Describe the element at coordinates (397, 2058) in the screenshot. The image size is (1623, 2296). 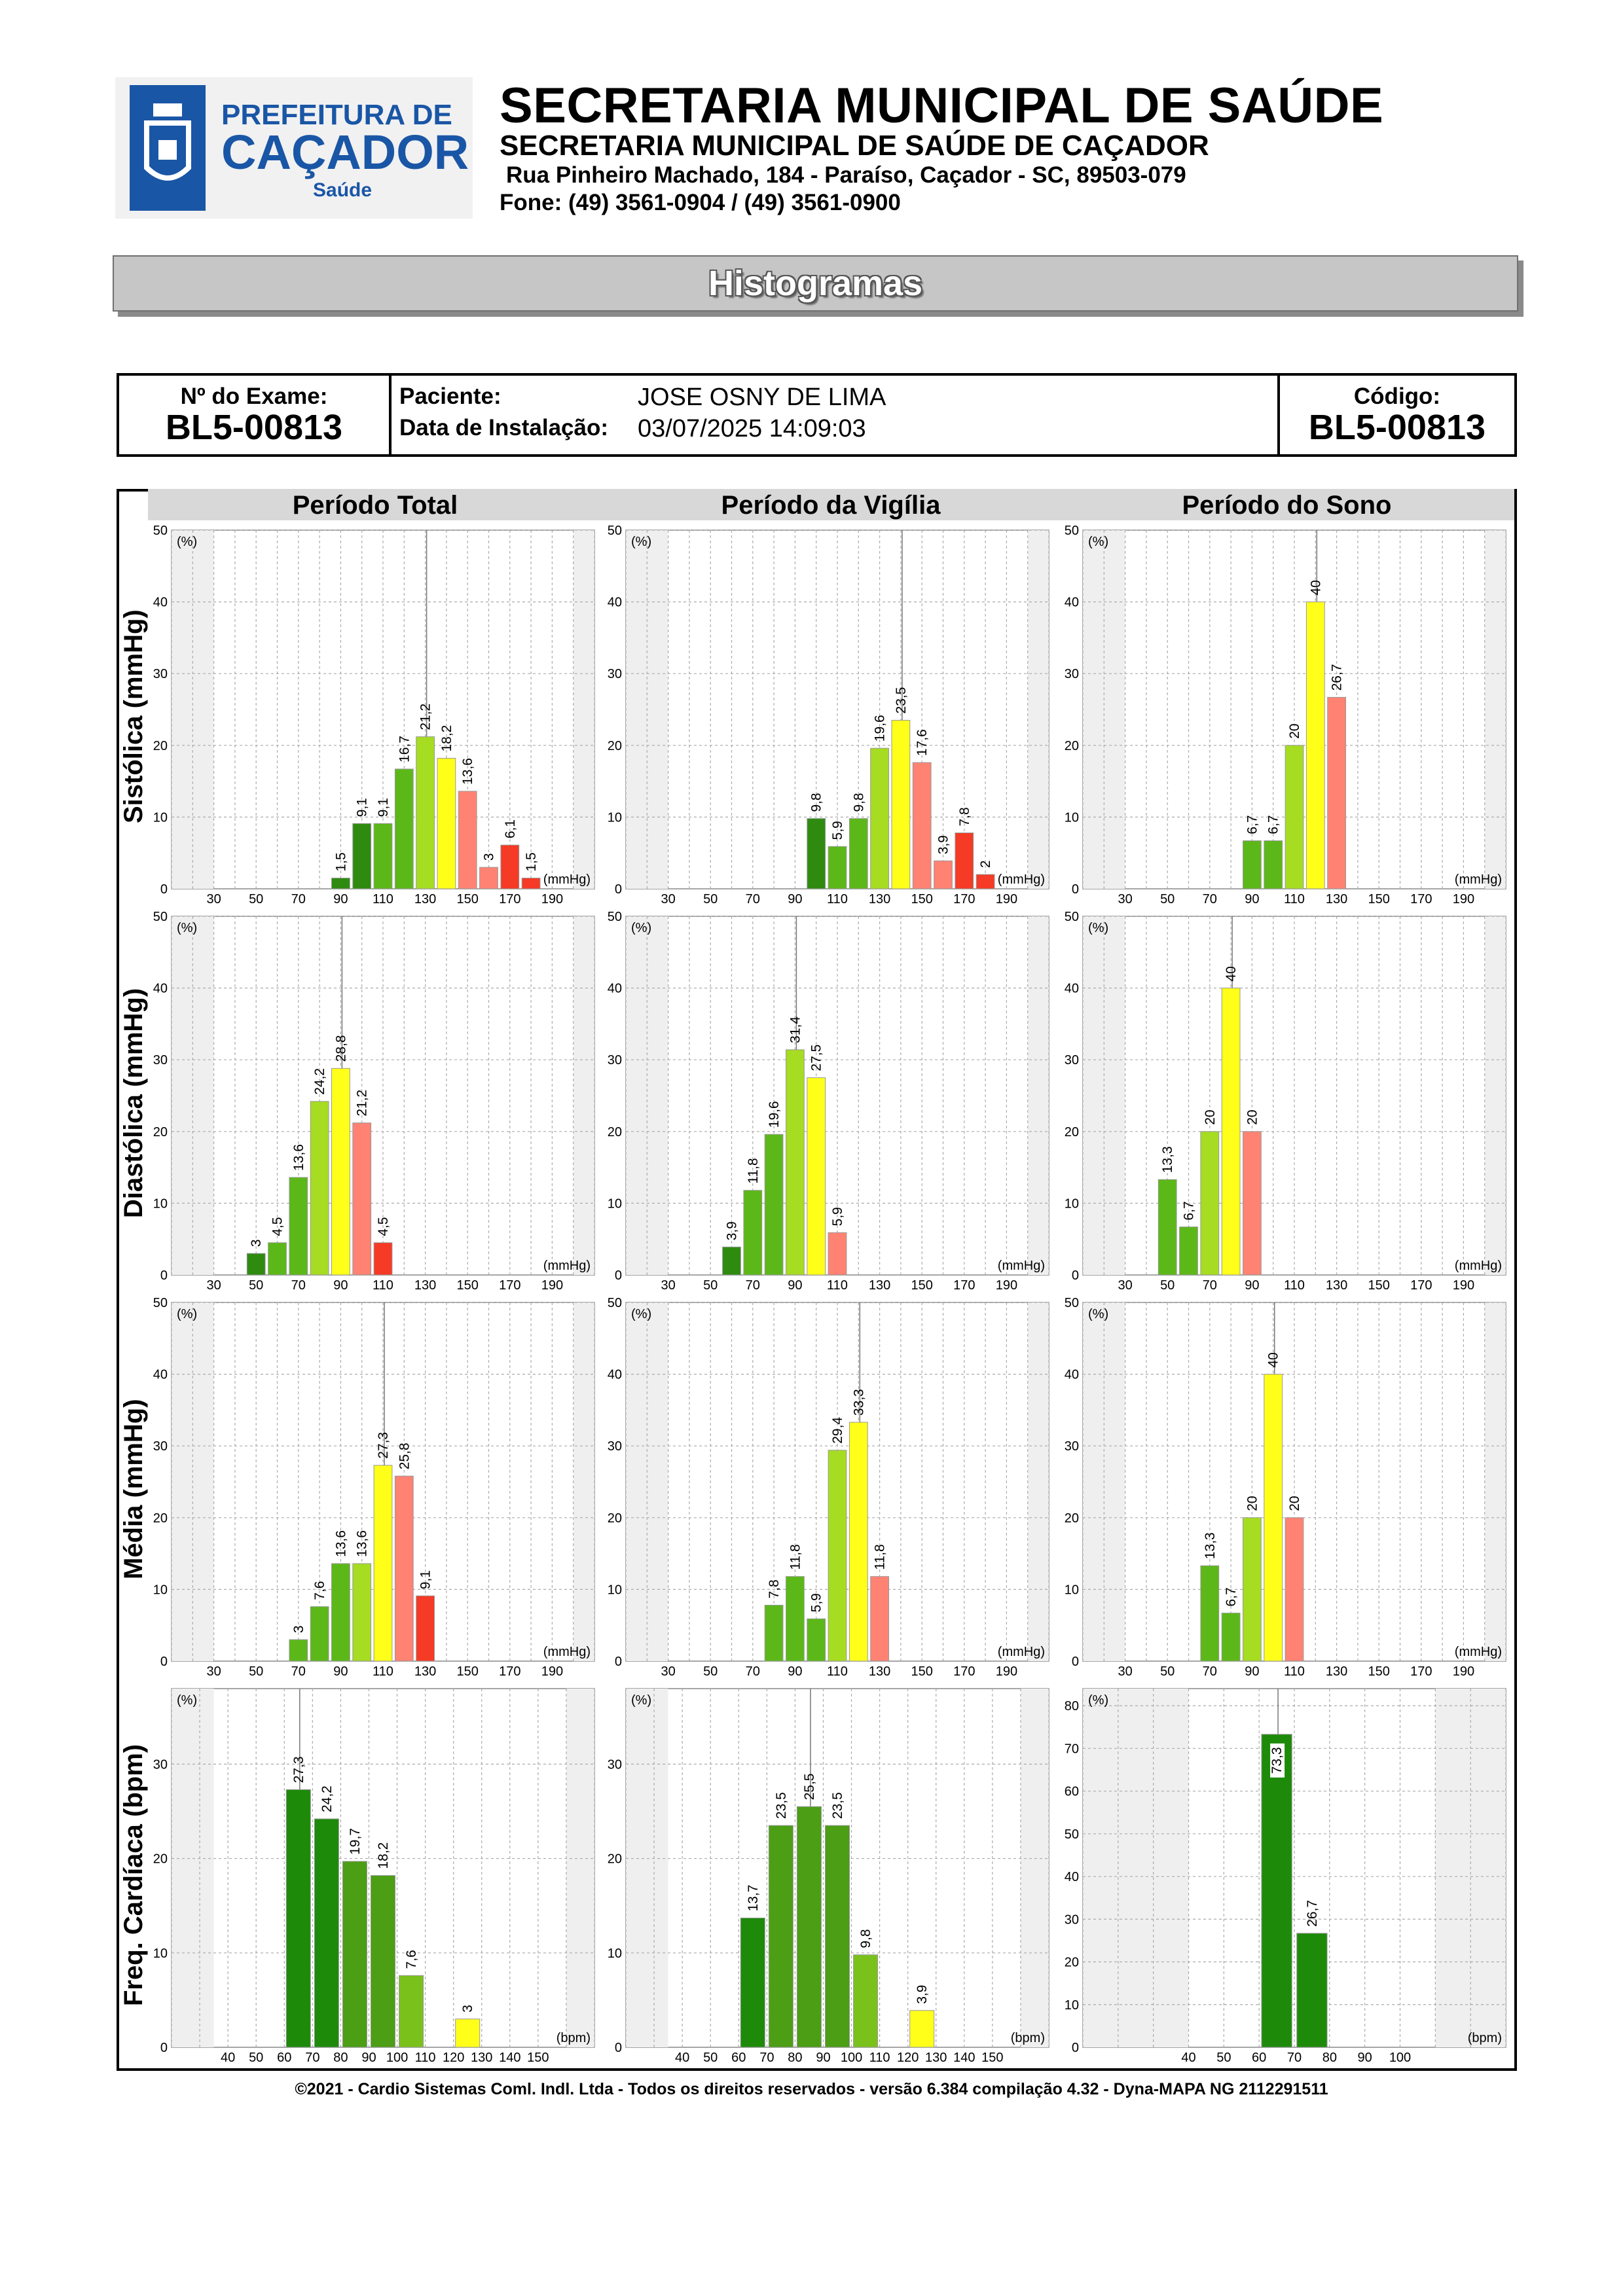
I see `x-tick-label: 100` at that location.